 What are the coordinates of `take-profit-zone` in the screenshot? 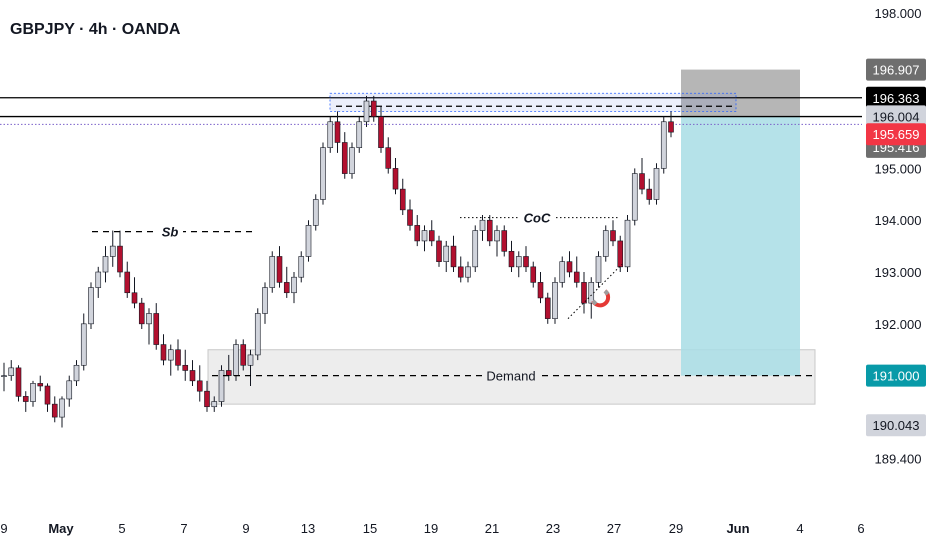 It's located at (740, 246).